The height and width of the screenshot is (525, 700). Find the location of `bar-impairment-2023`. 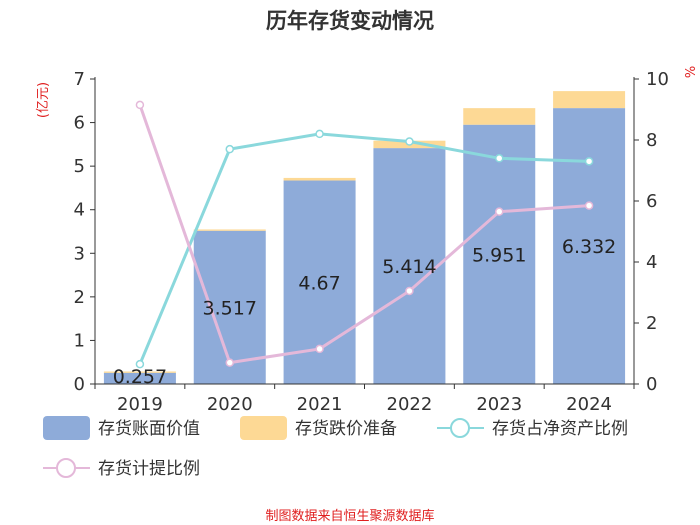

bar-impairment-2023 is located at coordinates (499, 116).